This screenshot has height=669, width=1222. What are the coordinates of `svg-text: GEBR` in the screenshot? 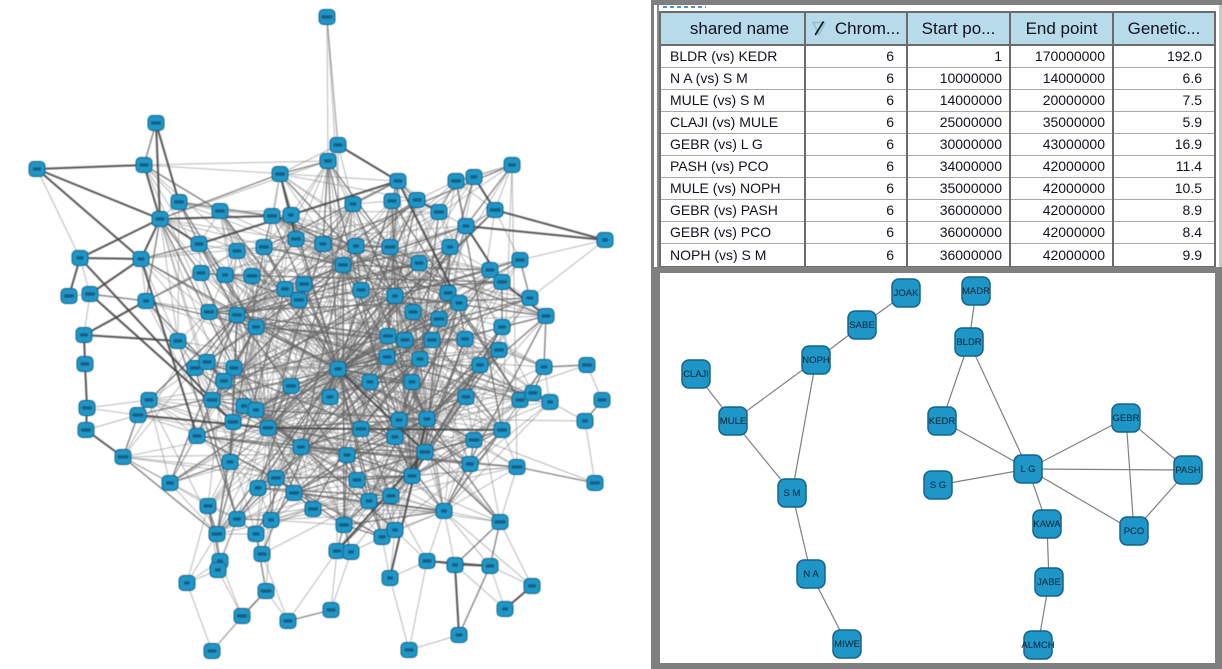 It's located at (1126, 418).